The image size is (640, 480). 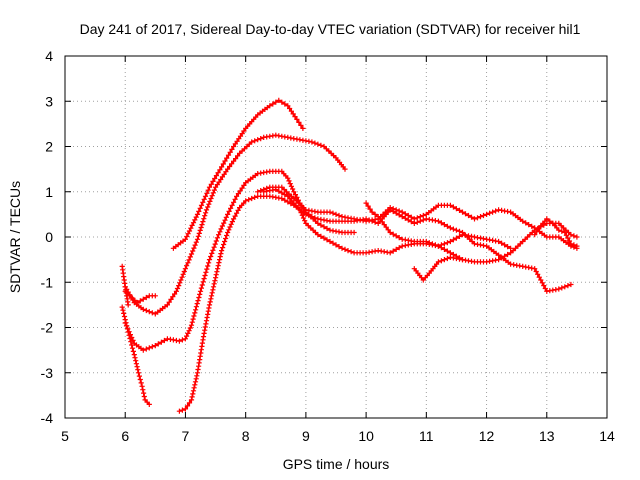 What do you see at coordinates (366, 436) in the screenshot?
I see `x-tick-label: 10` at bounding box center [366, 436].